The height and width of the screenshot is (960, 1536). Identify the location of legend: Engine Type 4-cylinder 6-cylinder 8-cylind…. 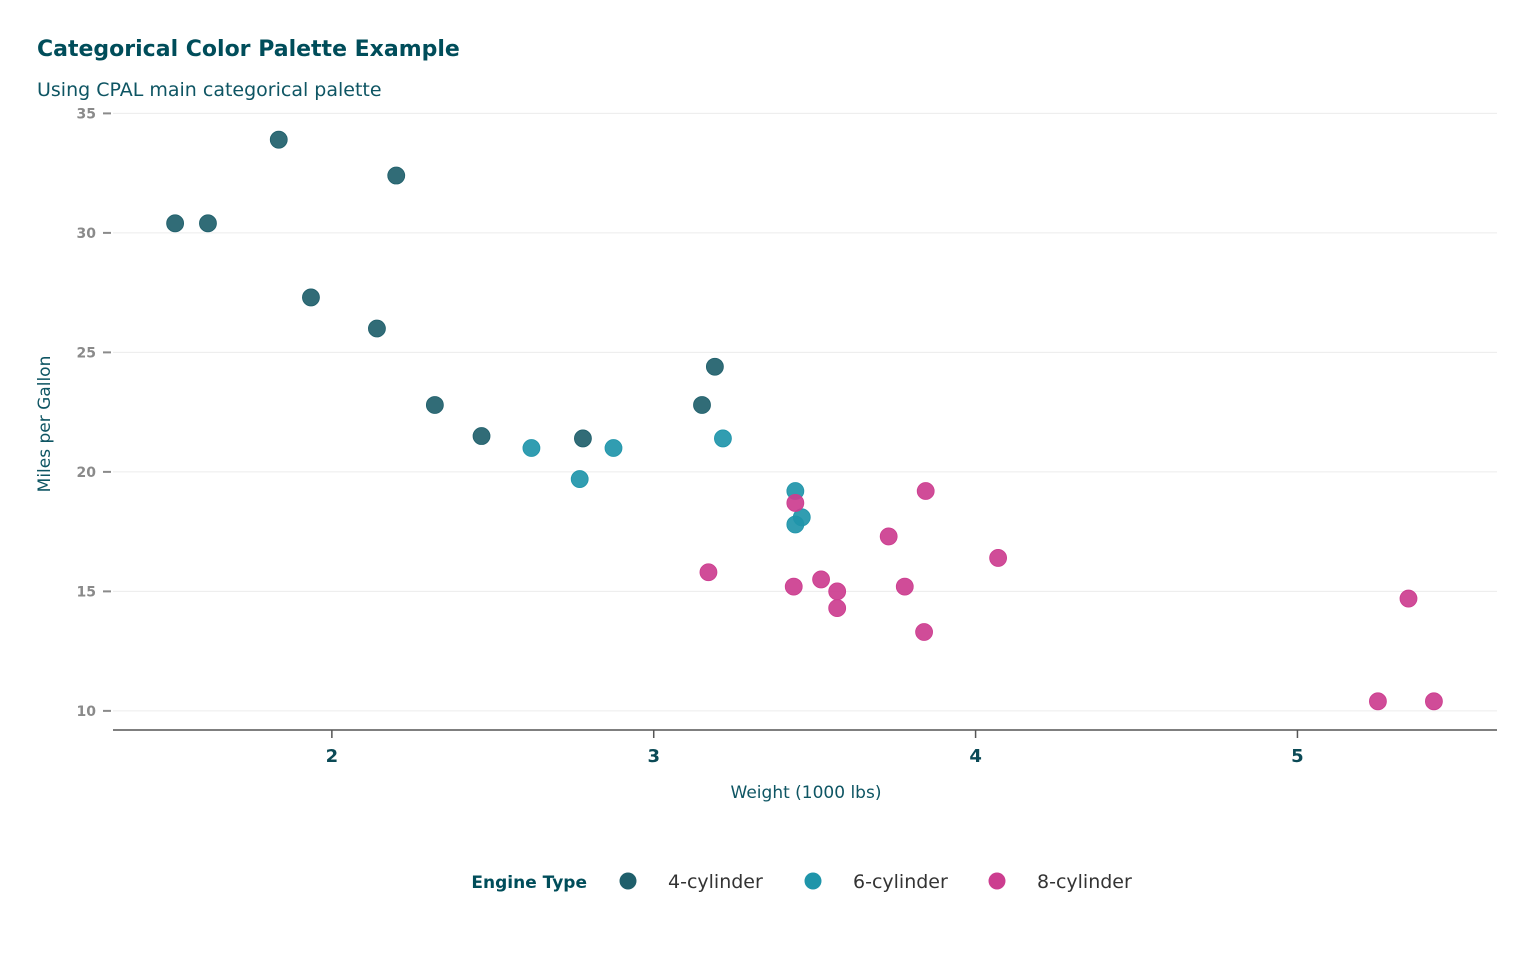
(801, 882).